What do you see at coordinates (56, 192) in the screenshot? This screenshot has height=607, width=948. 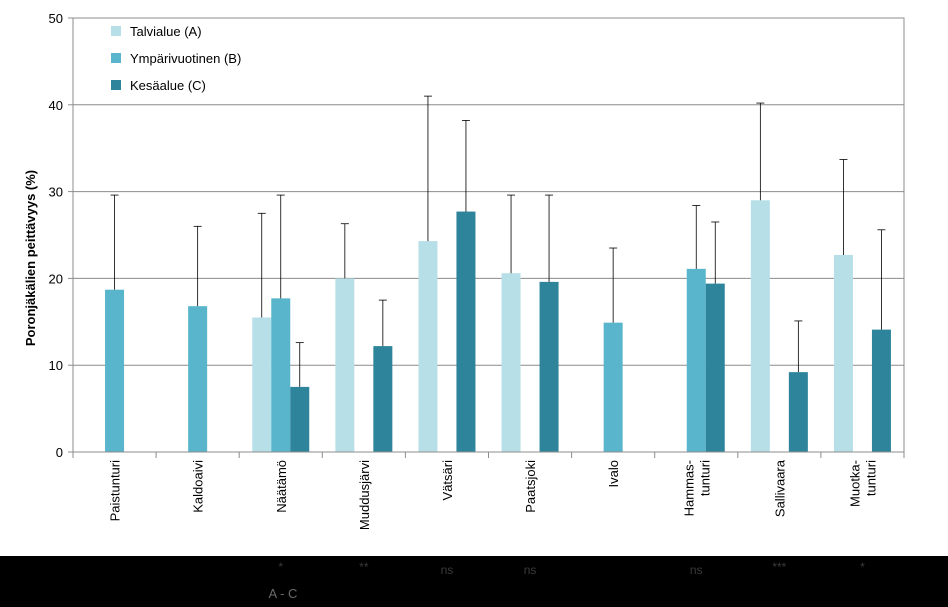 I see `y-tick-label: 30` at bounding box center [56, 192].